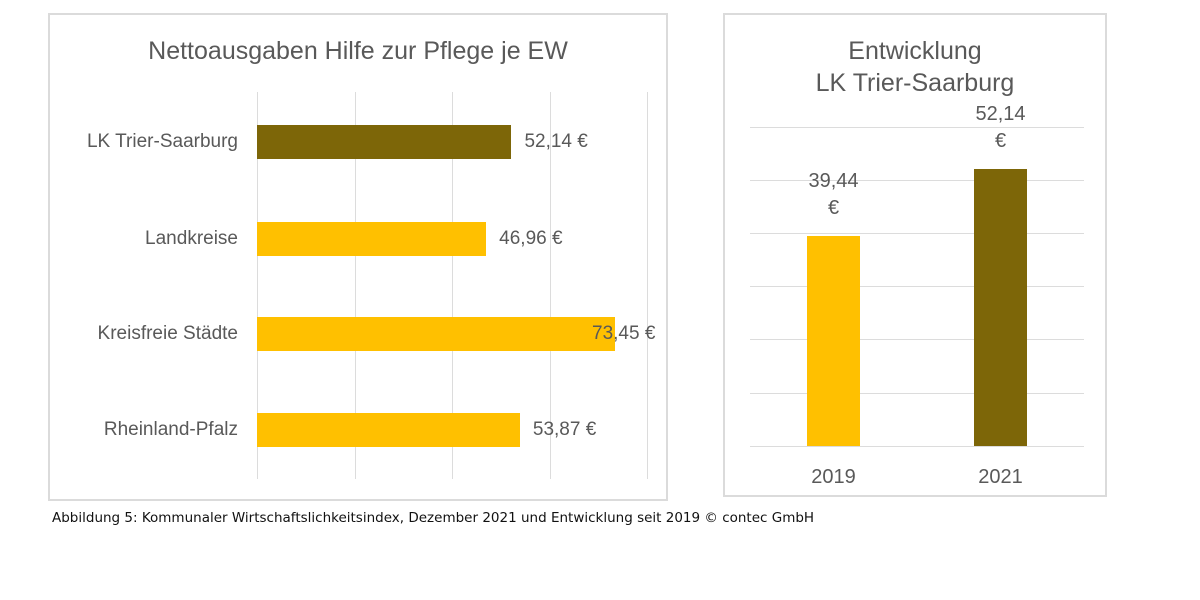  I want to click on value-label-2019: 39,44 €, so click(834, 195).